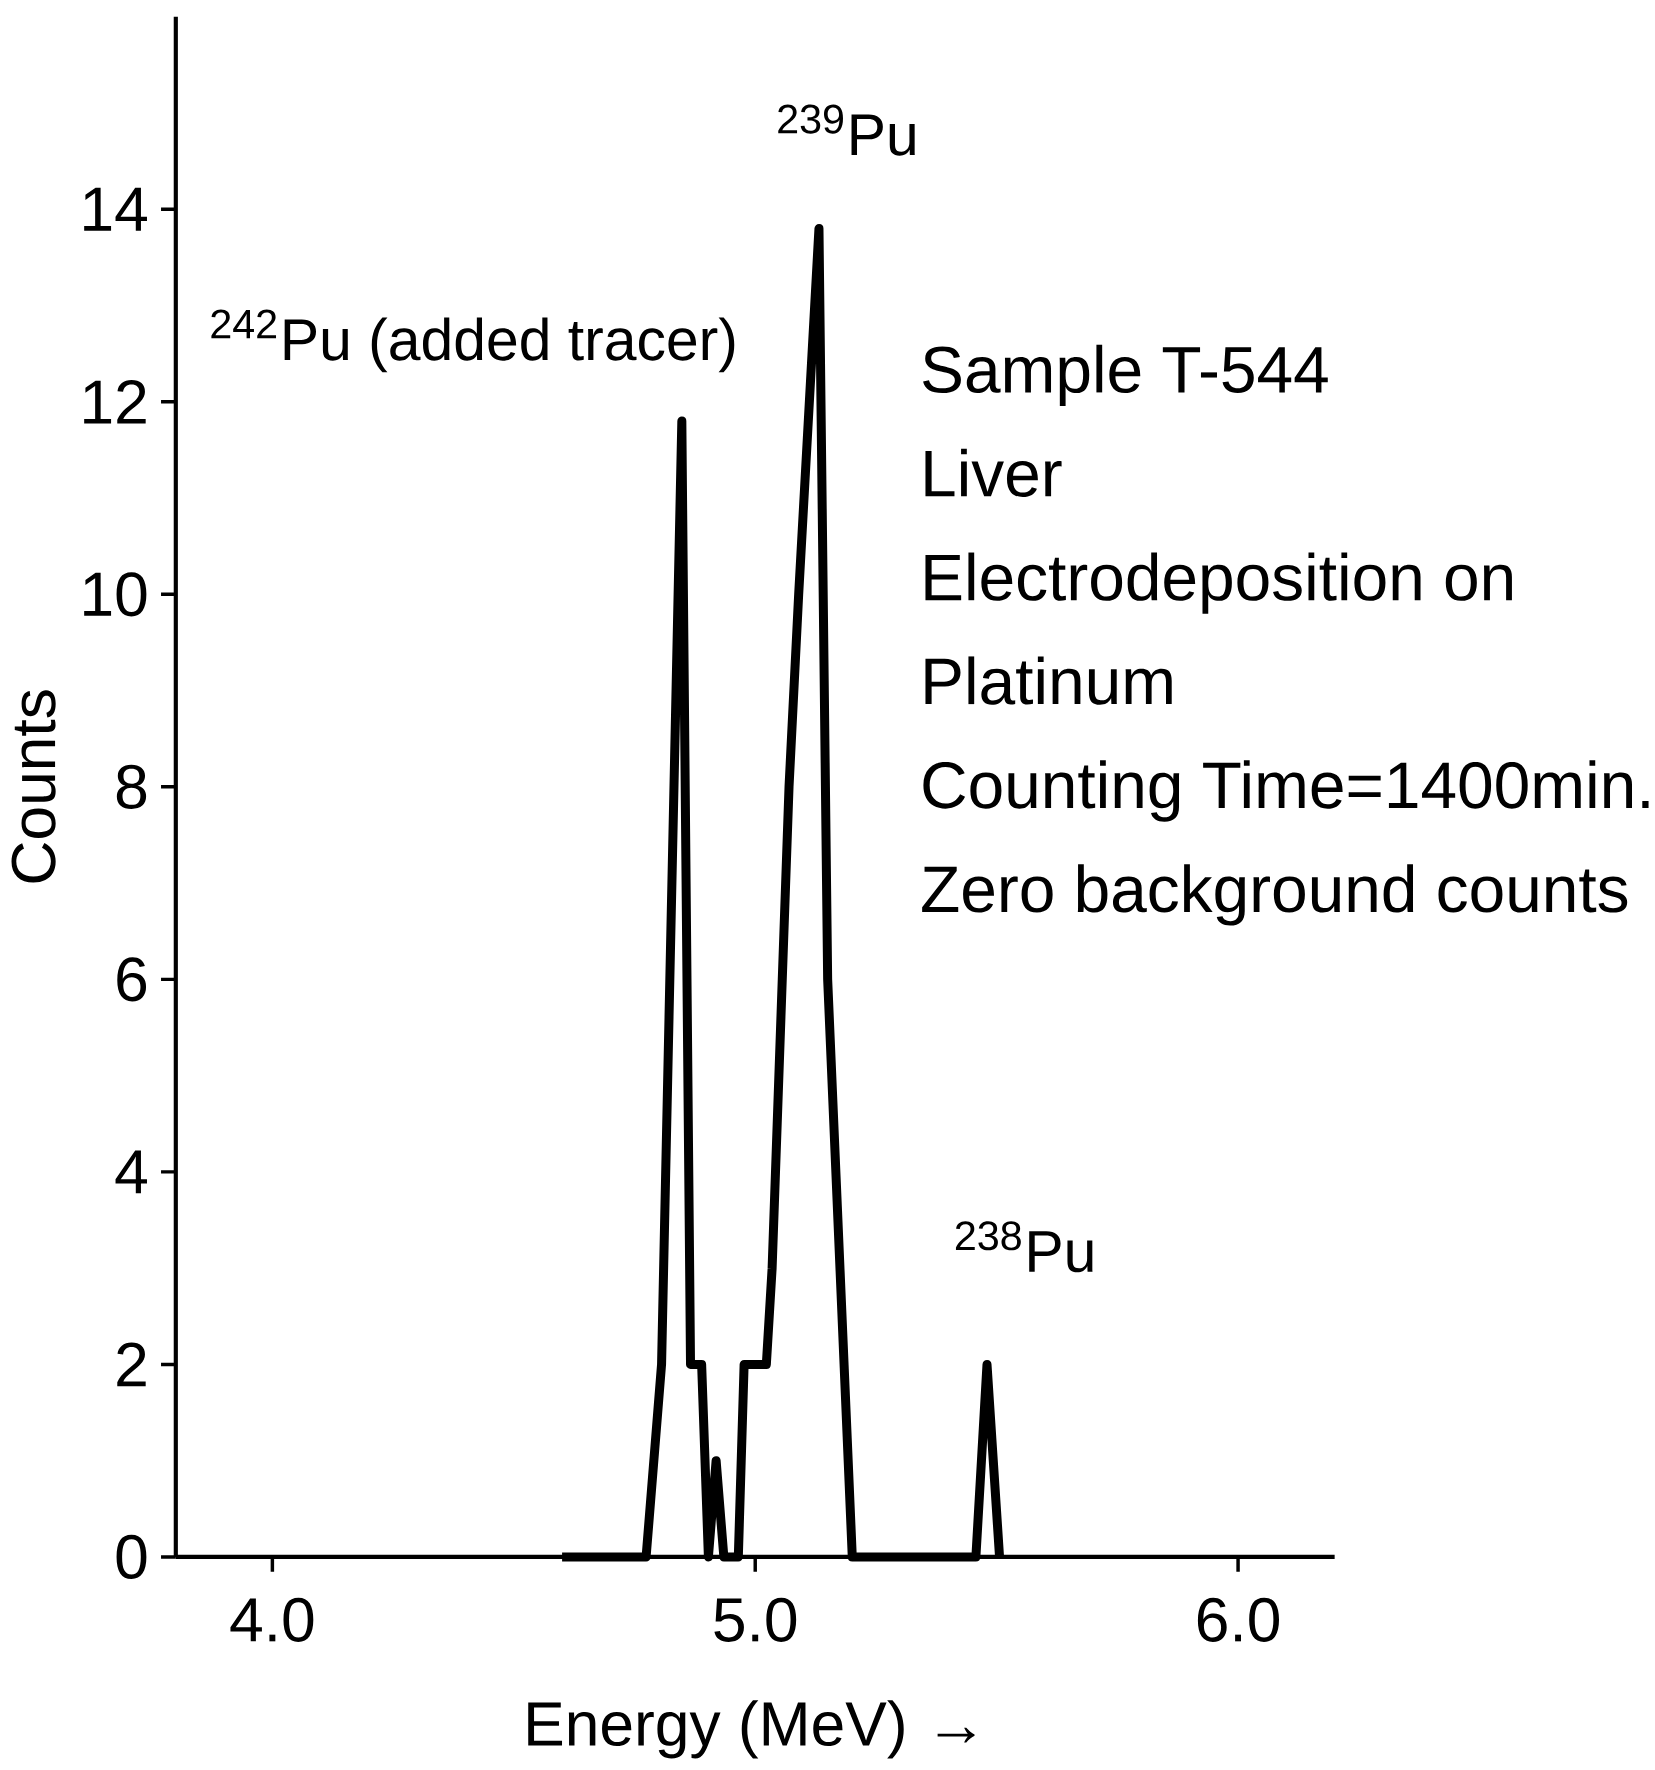 The width and height of the screenshot is (1655, 1770). What do you see at coordinates (1286, 791) in the screenshot?
I see `annotation: Counting Time=1400min.` at bounding box center [1286, 791].